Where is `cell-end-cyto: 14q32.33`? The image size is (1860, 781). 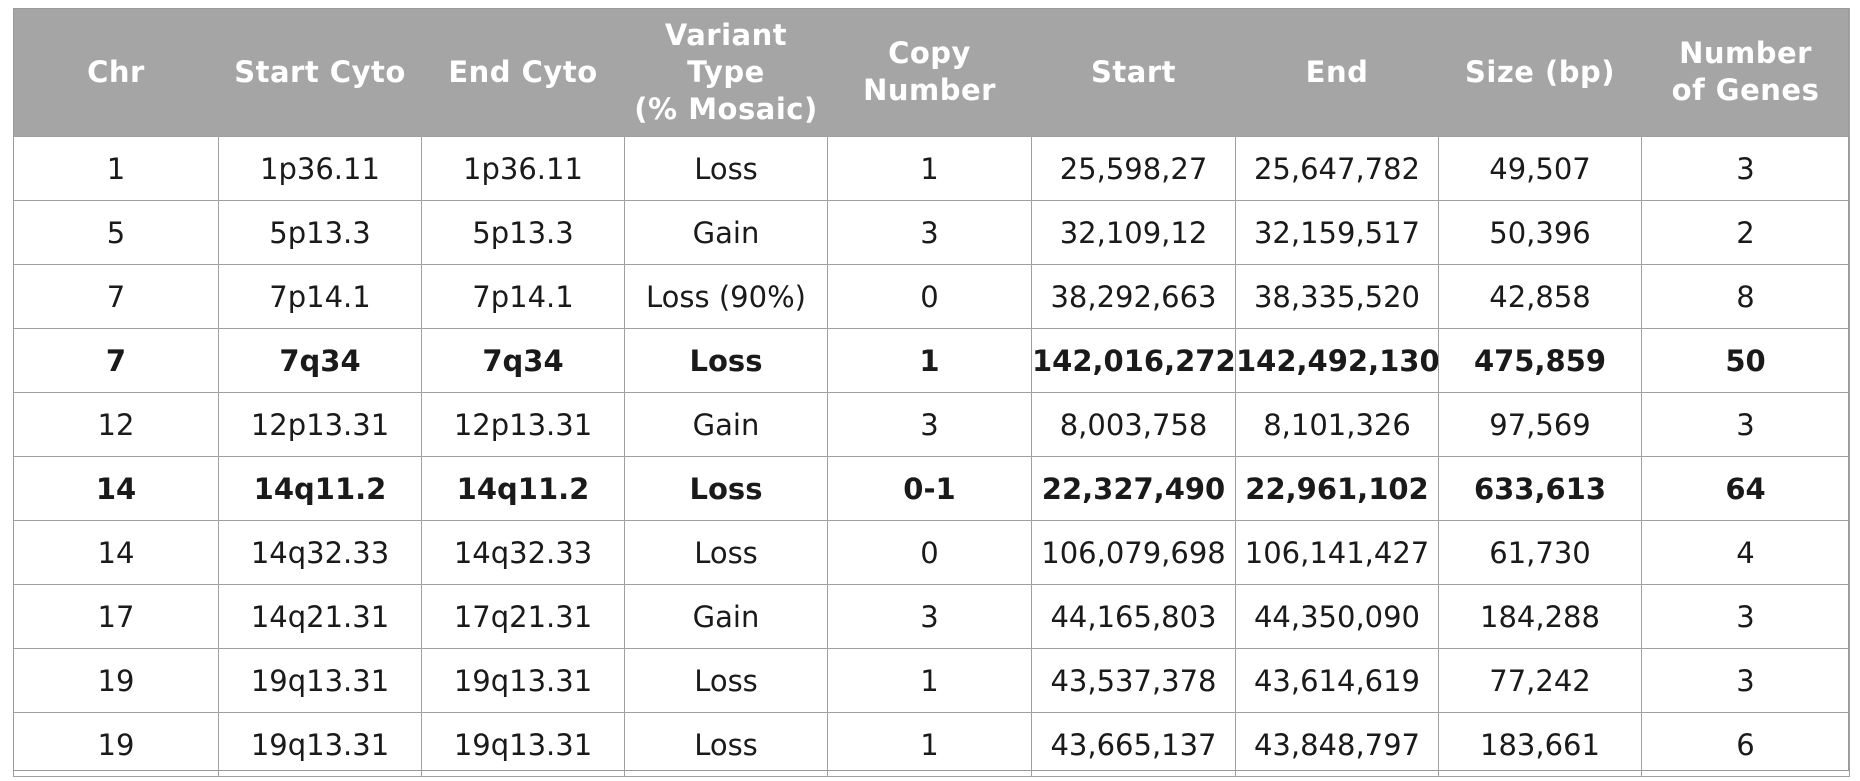
cell-end-cyto: 14q32.33 is located at coordinates (523, 552).